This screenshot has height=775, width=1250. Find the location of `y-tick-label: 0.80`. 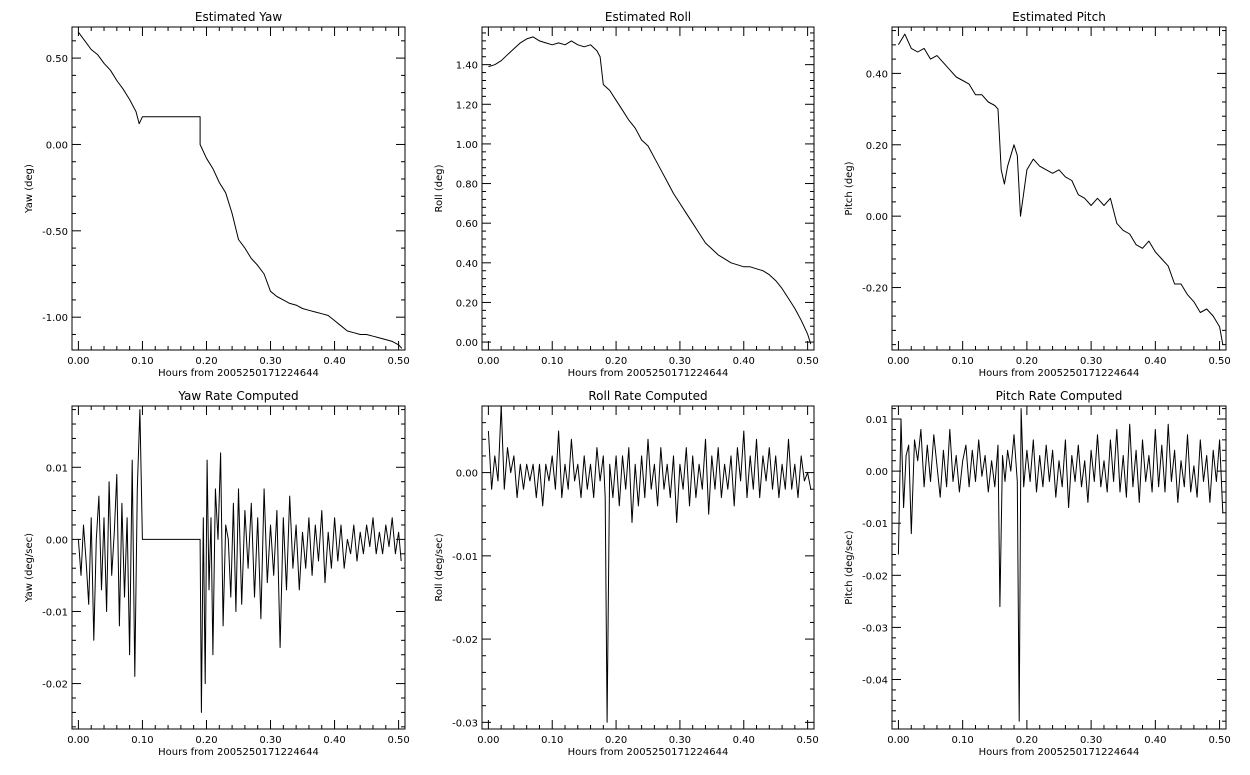

y-tick-label: 0.80 is located at coordinates (467, 185).